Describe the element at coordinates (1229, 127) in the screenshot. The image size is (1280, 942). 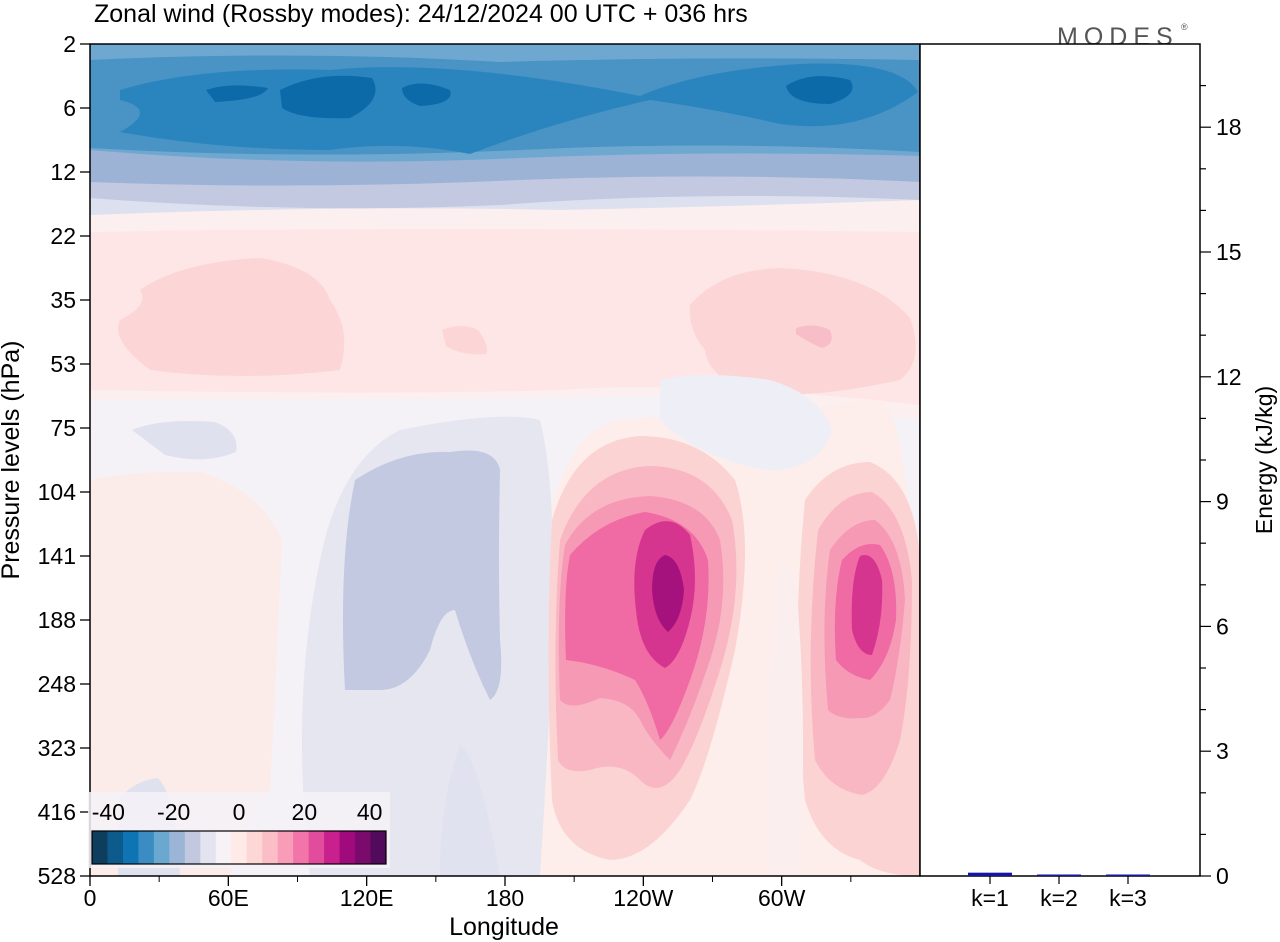
I see `energy-tick-label: 18` at that location.